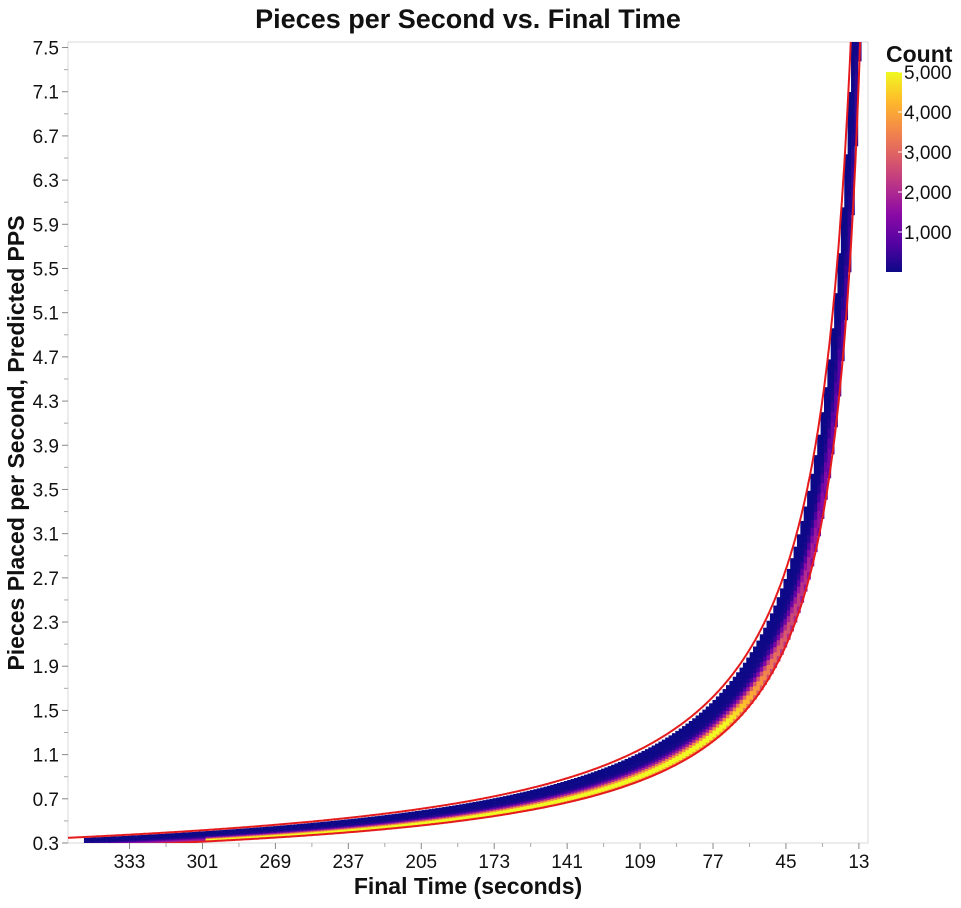 The height and width of the screenshot is (908, 961). What do you see at coordinates (46, 225) in the screenshot?
I see `y-tick-label: 5.9` at bounding box center [46, 225].